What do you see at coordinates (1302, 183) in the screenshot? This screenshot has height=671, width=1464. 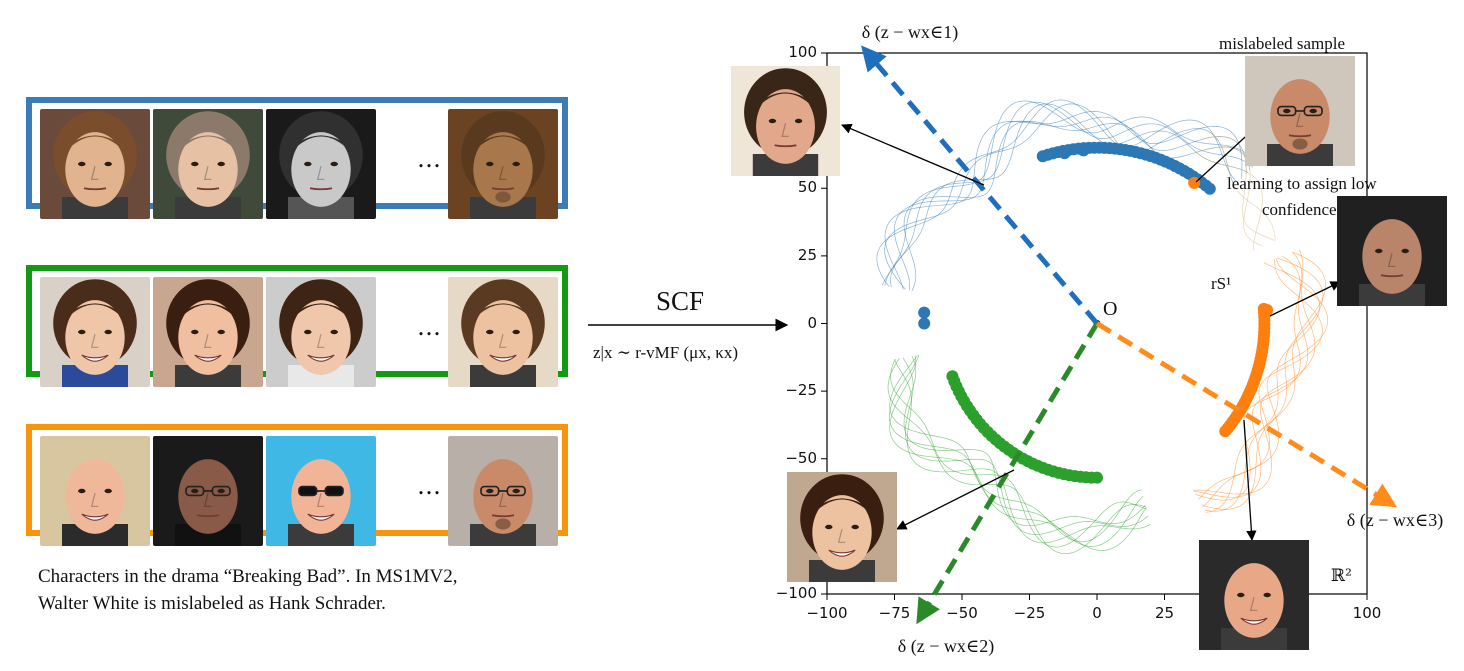 I see `low-confidence-label-1: learning to assign low` at bounding box center [1302, 183].